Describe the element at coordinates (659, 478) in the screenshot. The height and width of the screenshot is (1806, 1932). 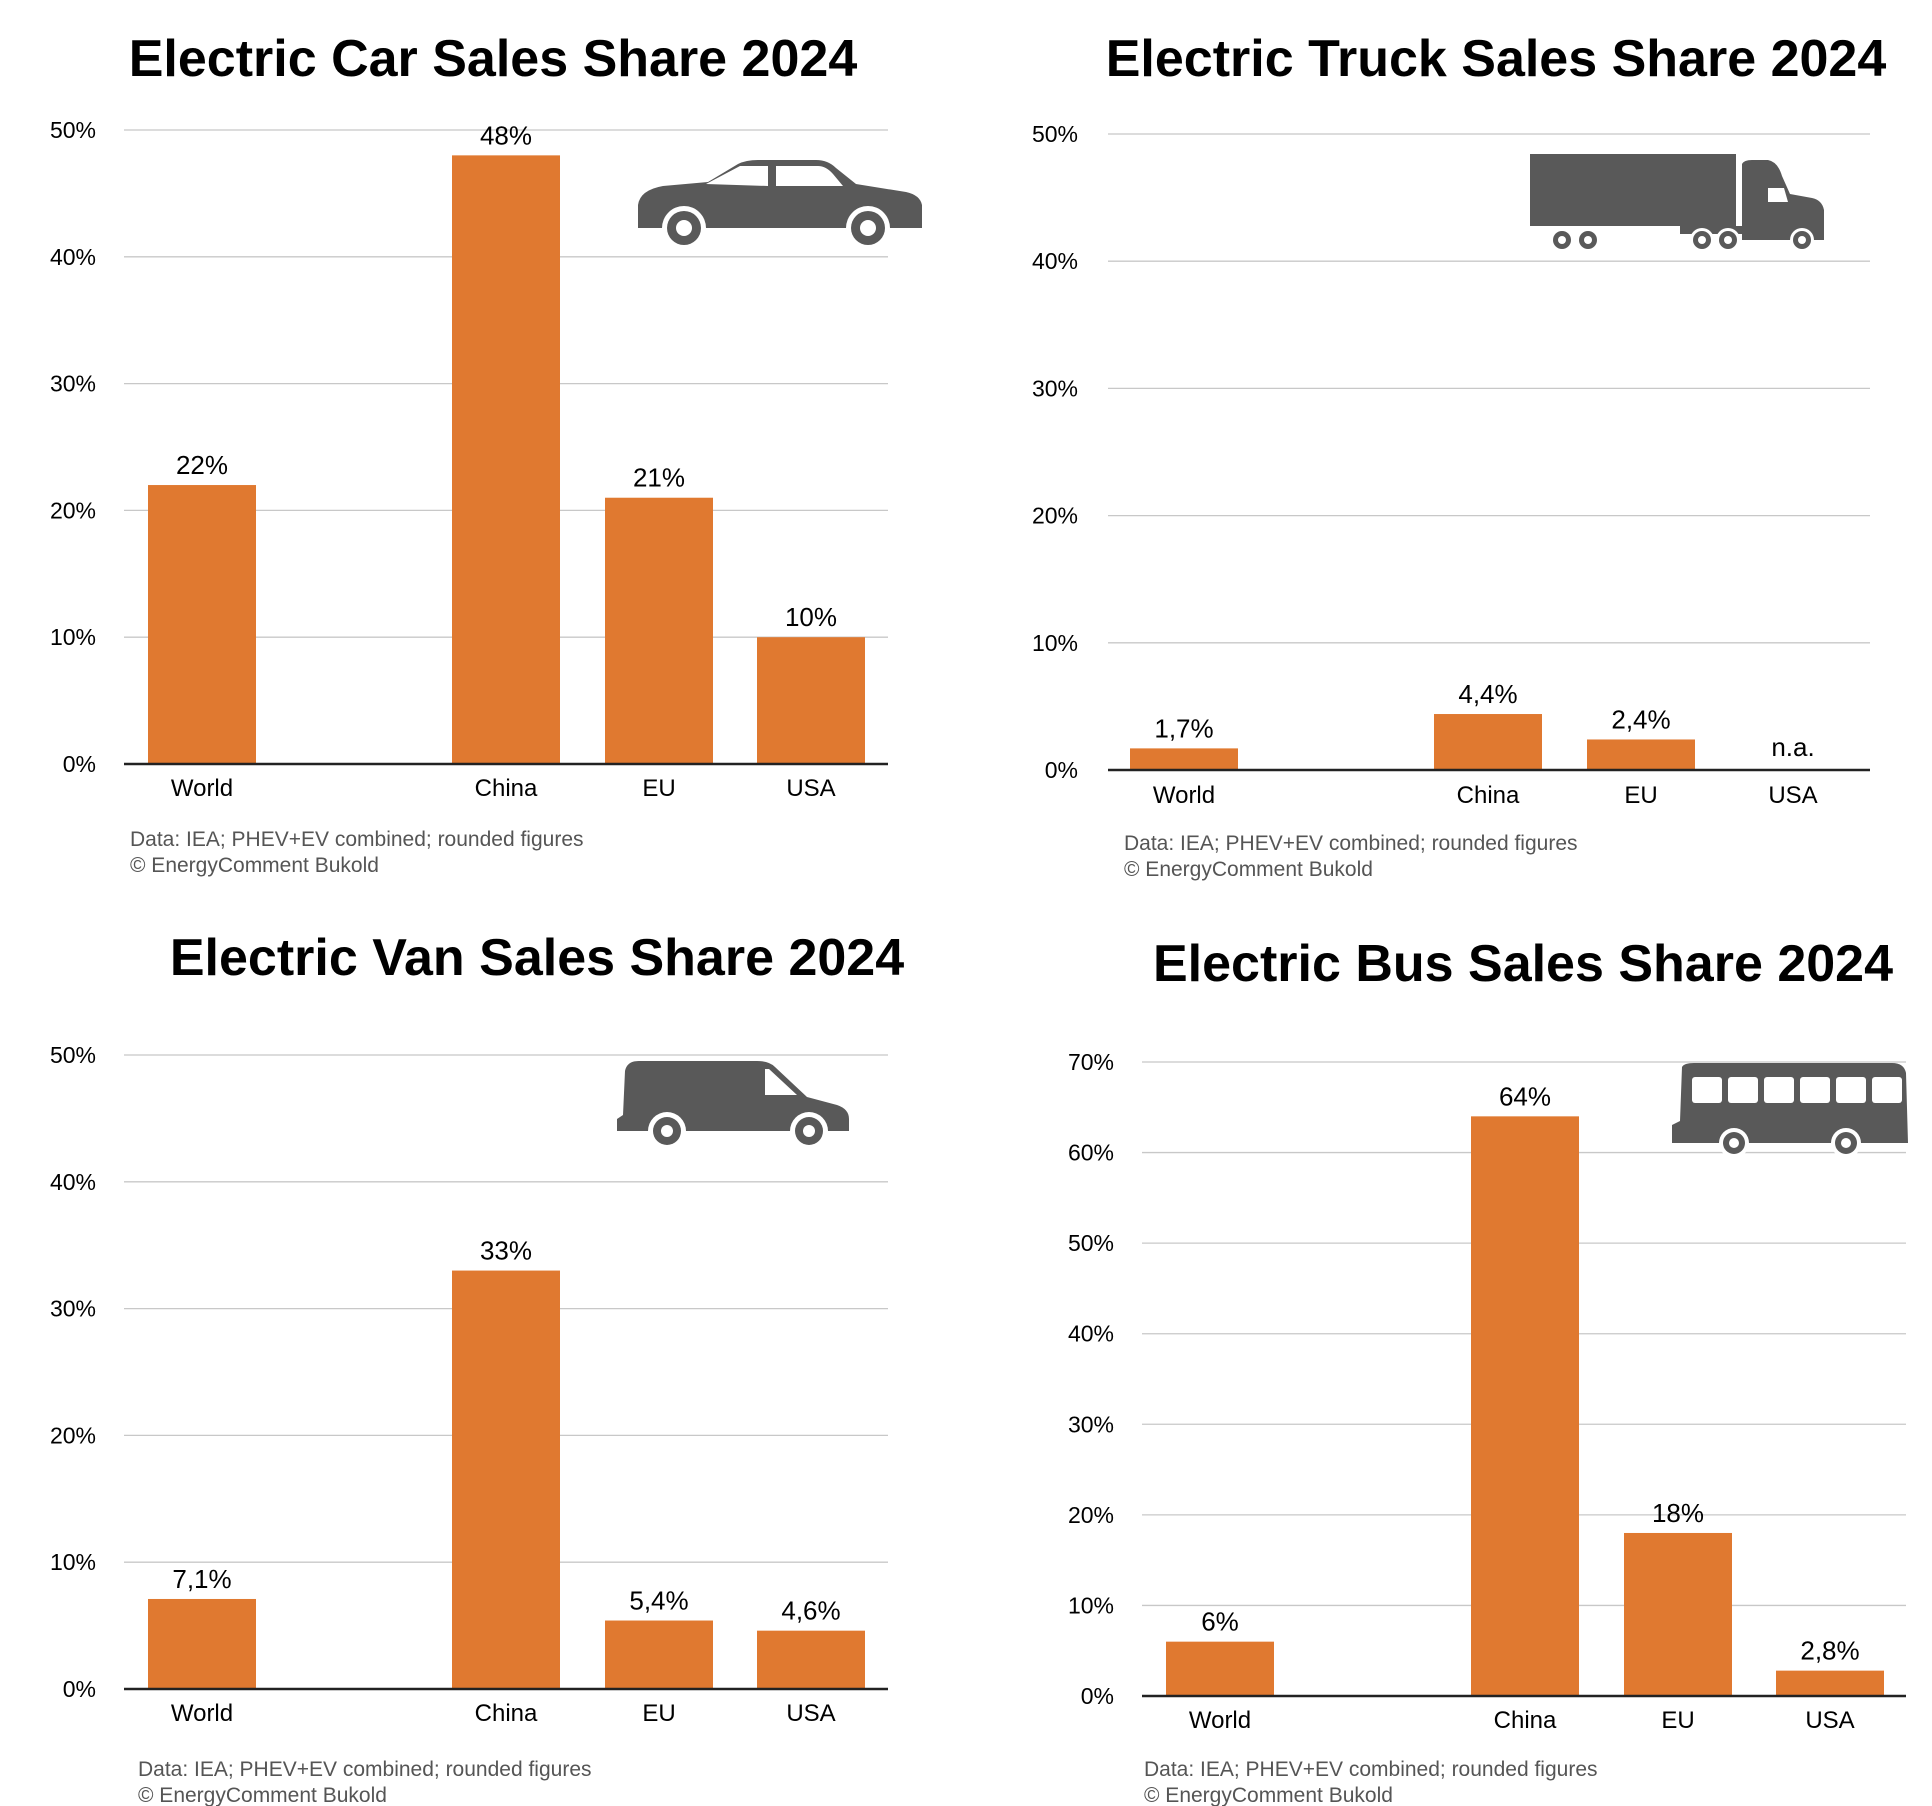
I see `data-label: 21%` at that location.